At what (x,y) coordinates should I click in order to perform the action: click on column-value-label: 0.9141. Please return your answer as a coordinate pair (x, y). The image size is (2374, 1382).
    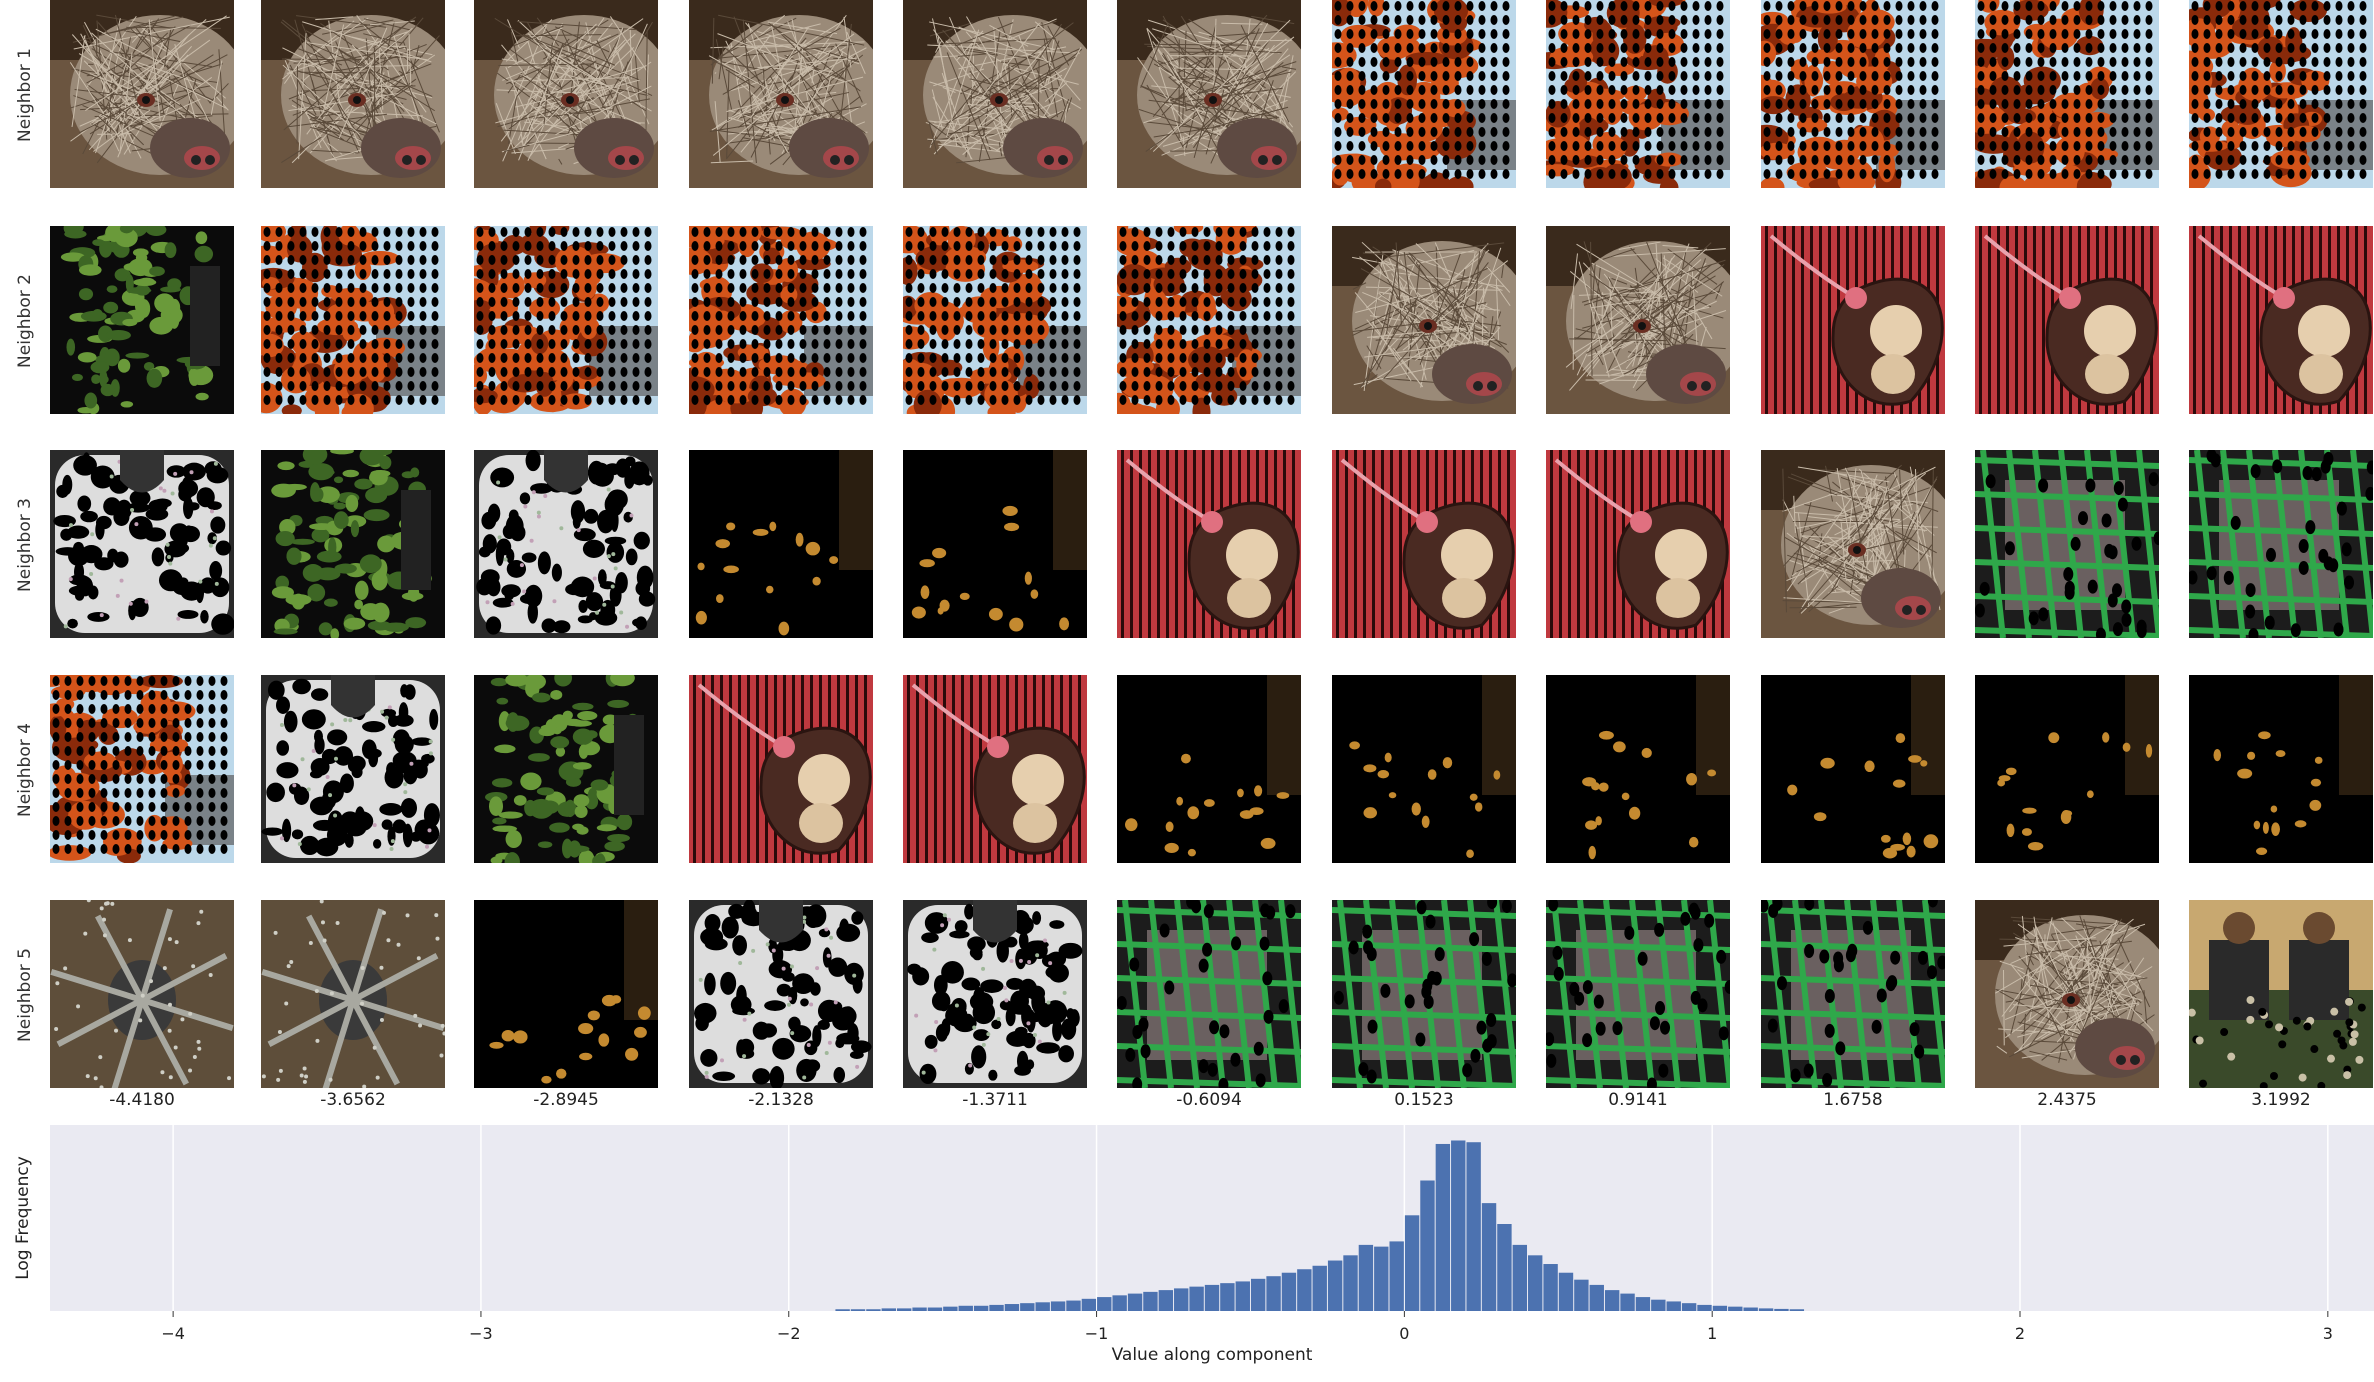
    Looking at the image, I should click on (1638, 1100).